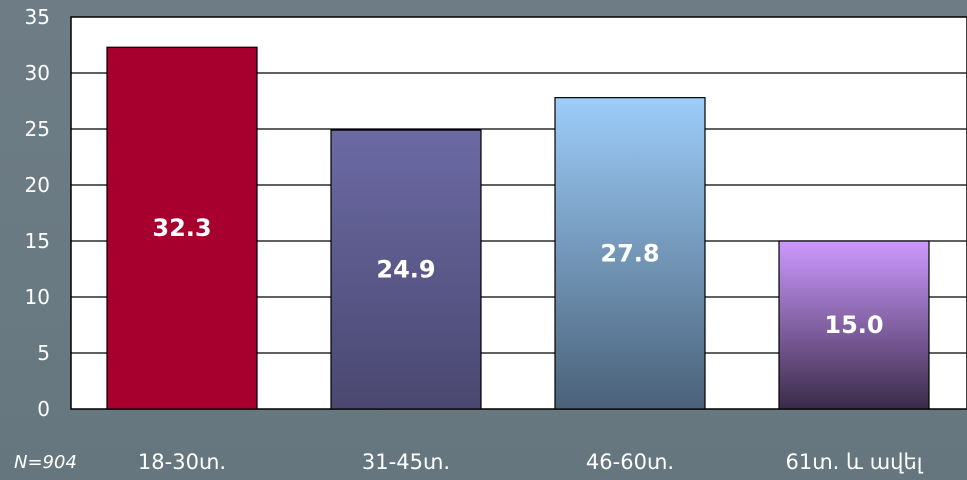 The image size is (967, 480). Describe the element at coordinates (37, 297) in the screenshot. I see `y-tick-label: 10` at that location.